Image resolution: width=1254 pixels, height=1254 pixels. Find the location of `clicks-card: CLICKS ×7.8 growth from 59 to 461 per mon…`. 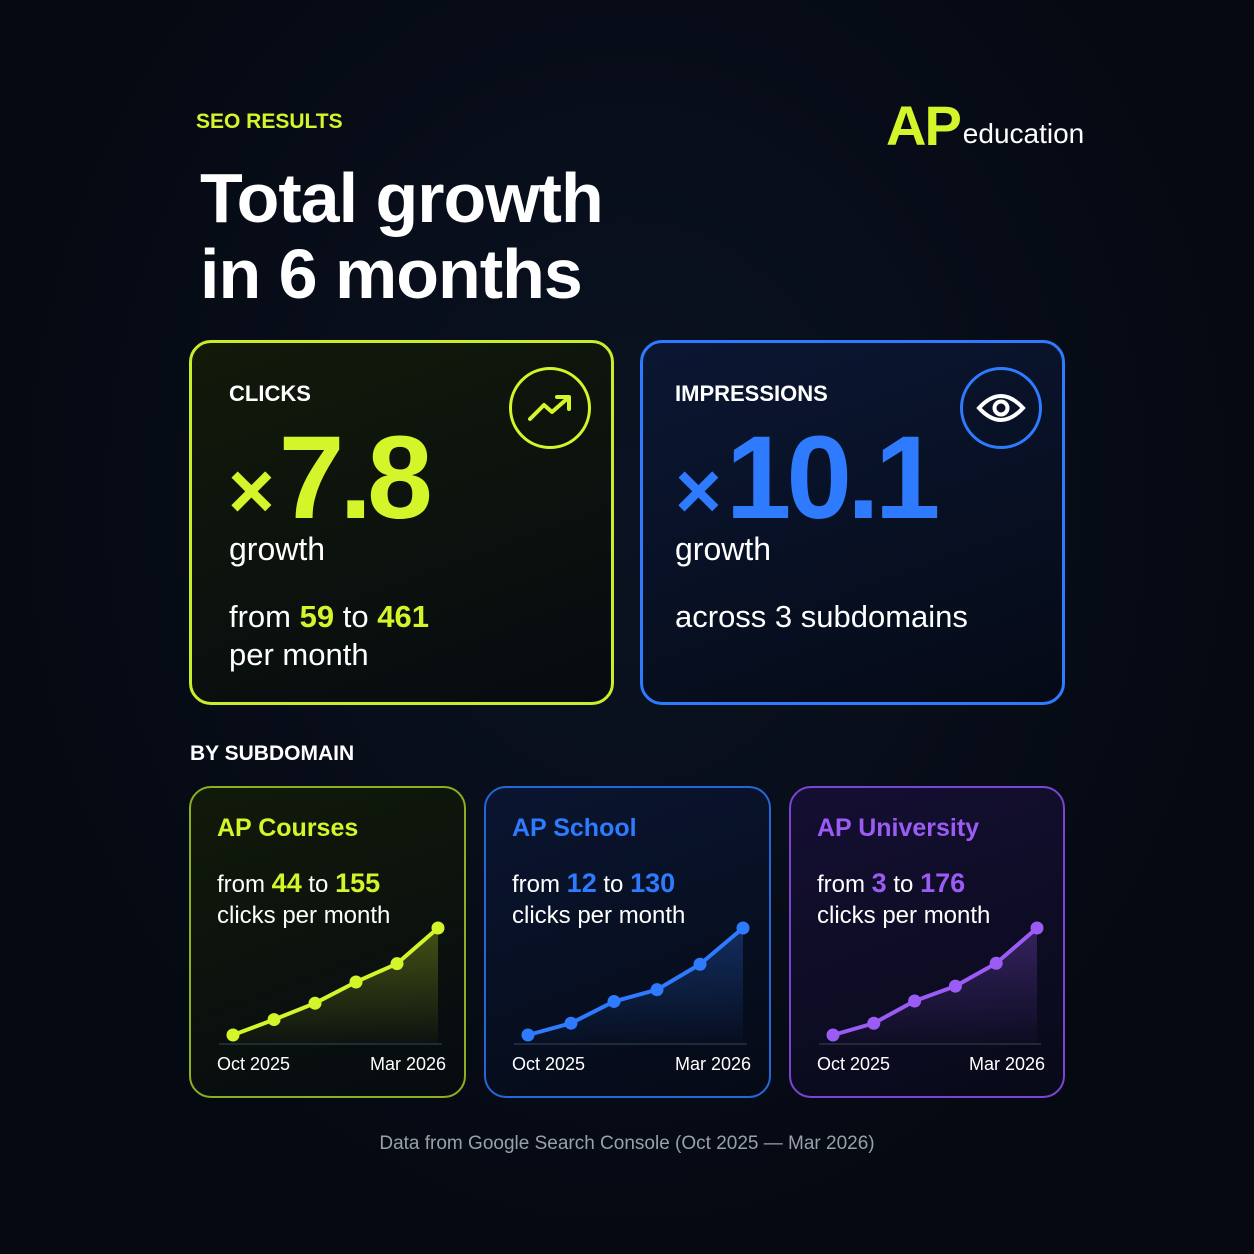

clicks-card: CLICKS ×7.8 growth from 59 to 461 per mon… is located at coordinates (401, 522).